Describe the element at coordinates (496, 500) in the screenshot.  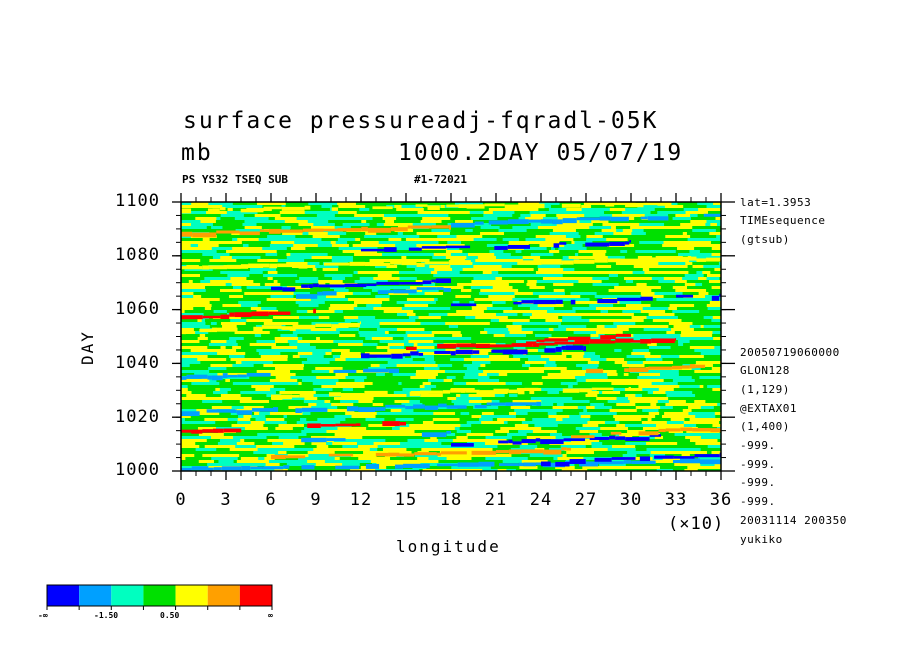
I see `x-tick-label: 21` at that location.